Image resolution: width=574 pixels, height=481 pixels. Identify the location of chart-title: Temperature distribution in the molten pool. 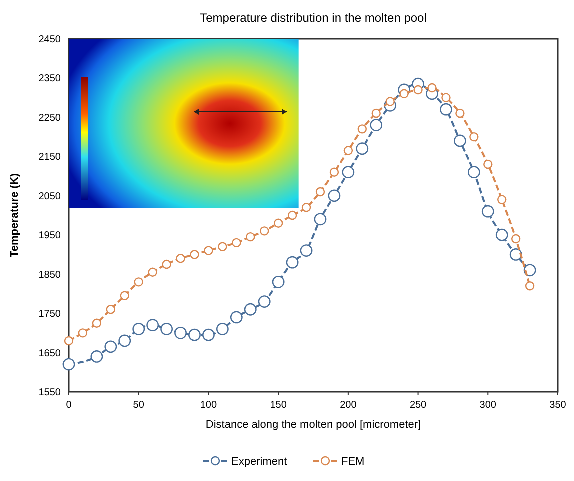
(313, 18).